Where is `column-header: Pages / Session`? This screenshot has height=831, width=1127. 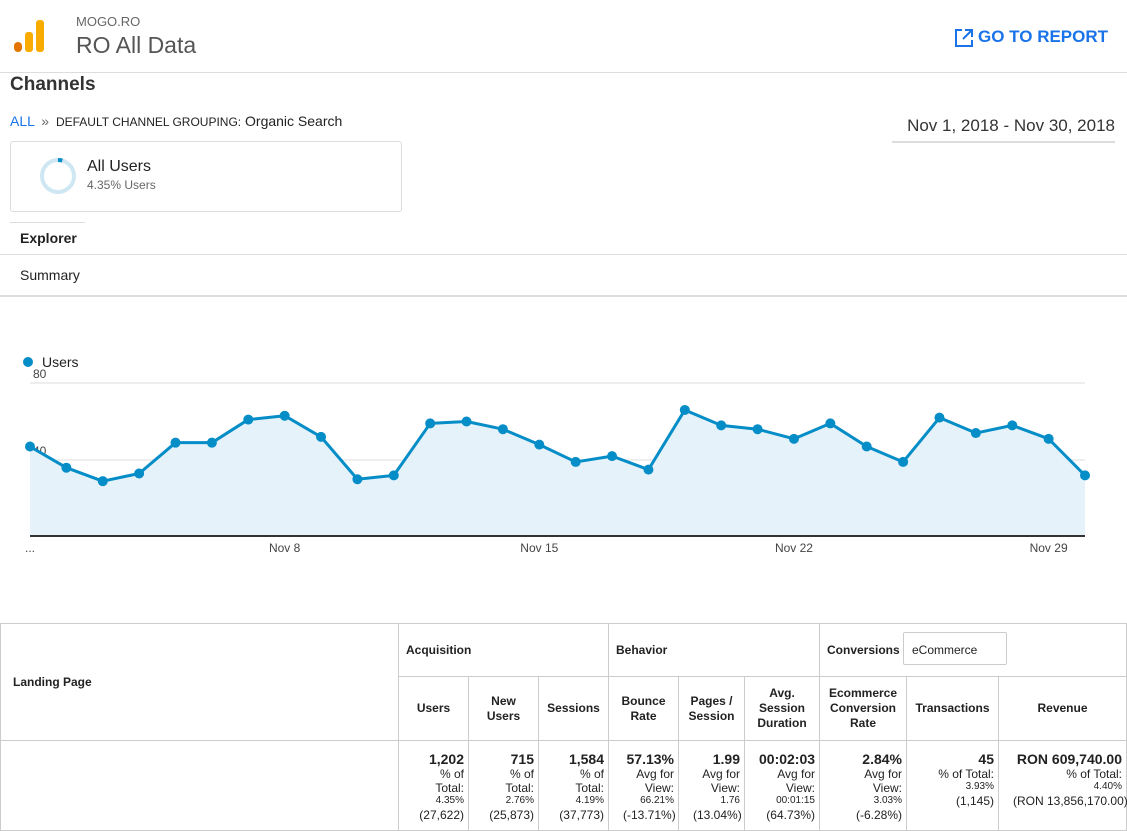
column-header: Pages / Session is located at coordinates (712, 709).